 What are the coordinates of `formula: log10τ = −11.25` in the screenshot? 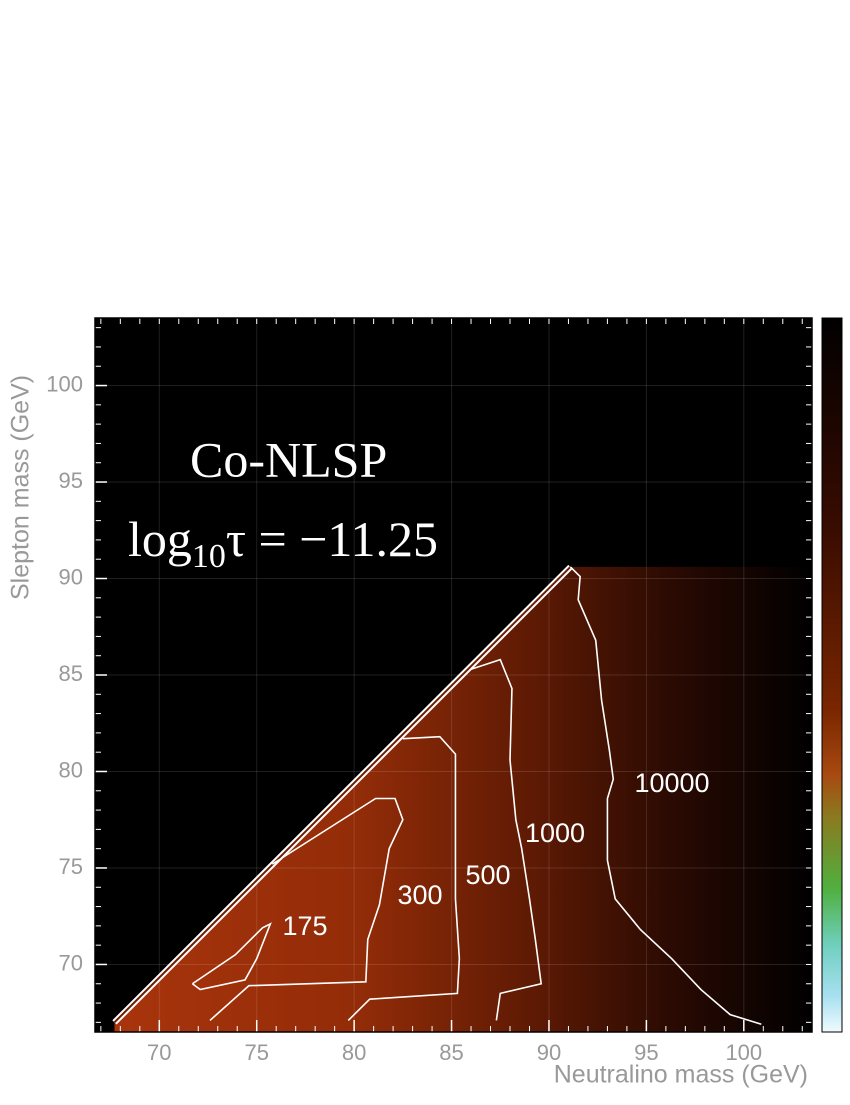 It's located at (283, 542).